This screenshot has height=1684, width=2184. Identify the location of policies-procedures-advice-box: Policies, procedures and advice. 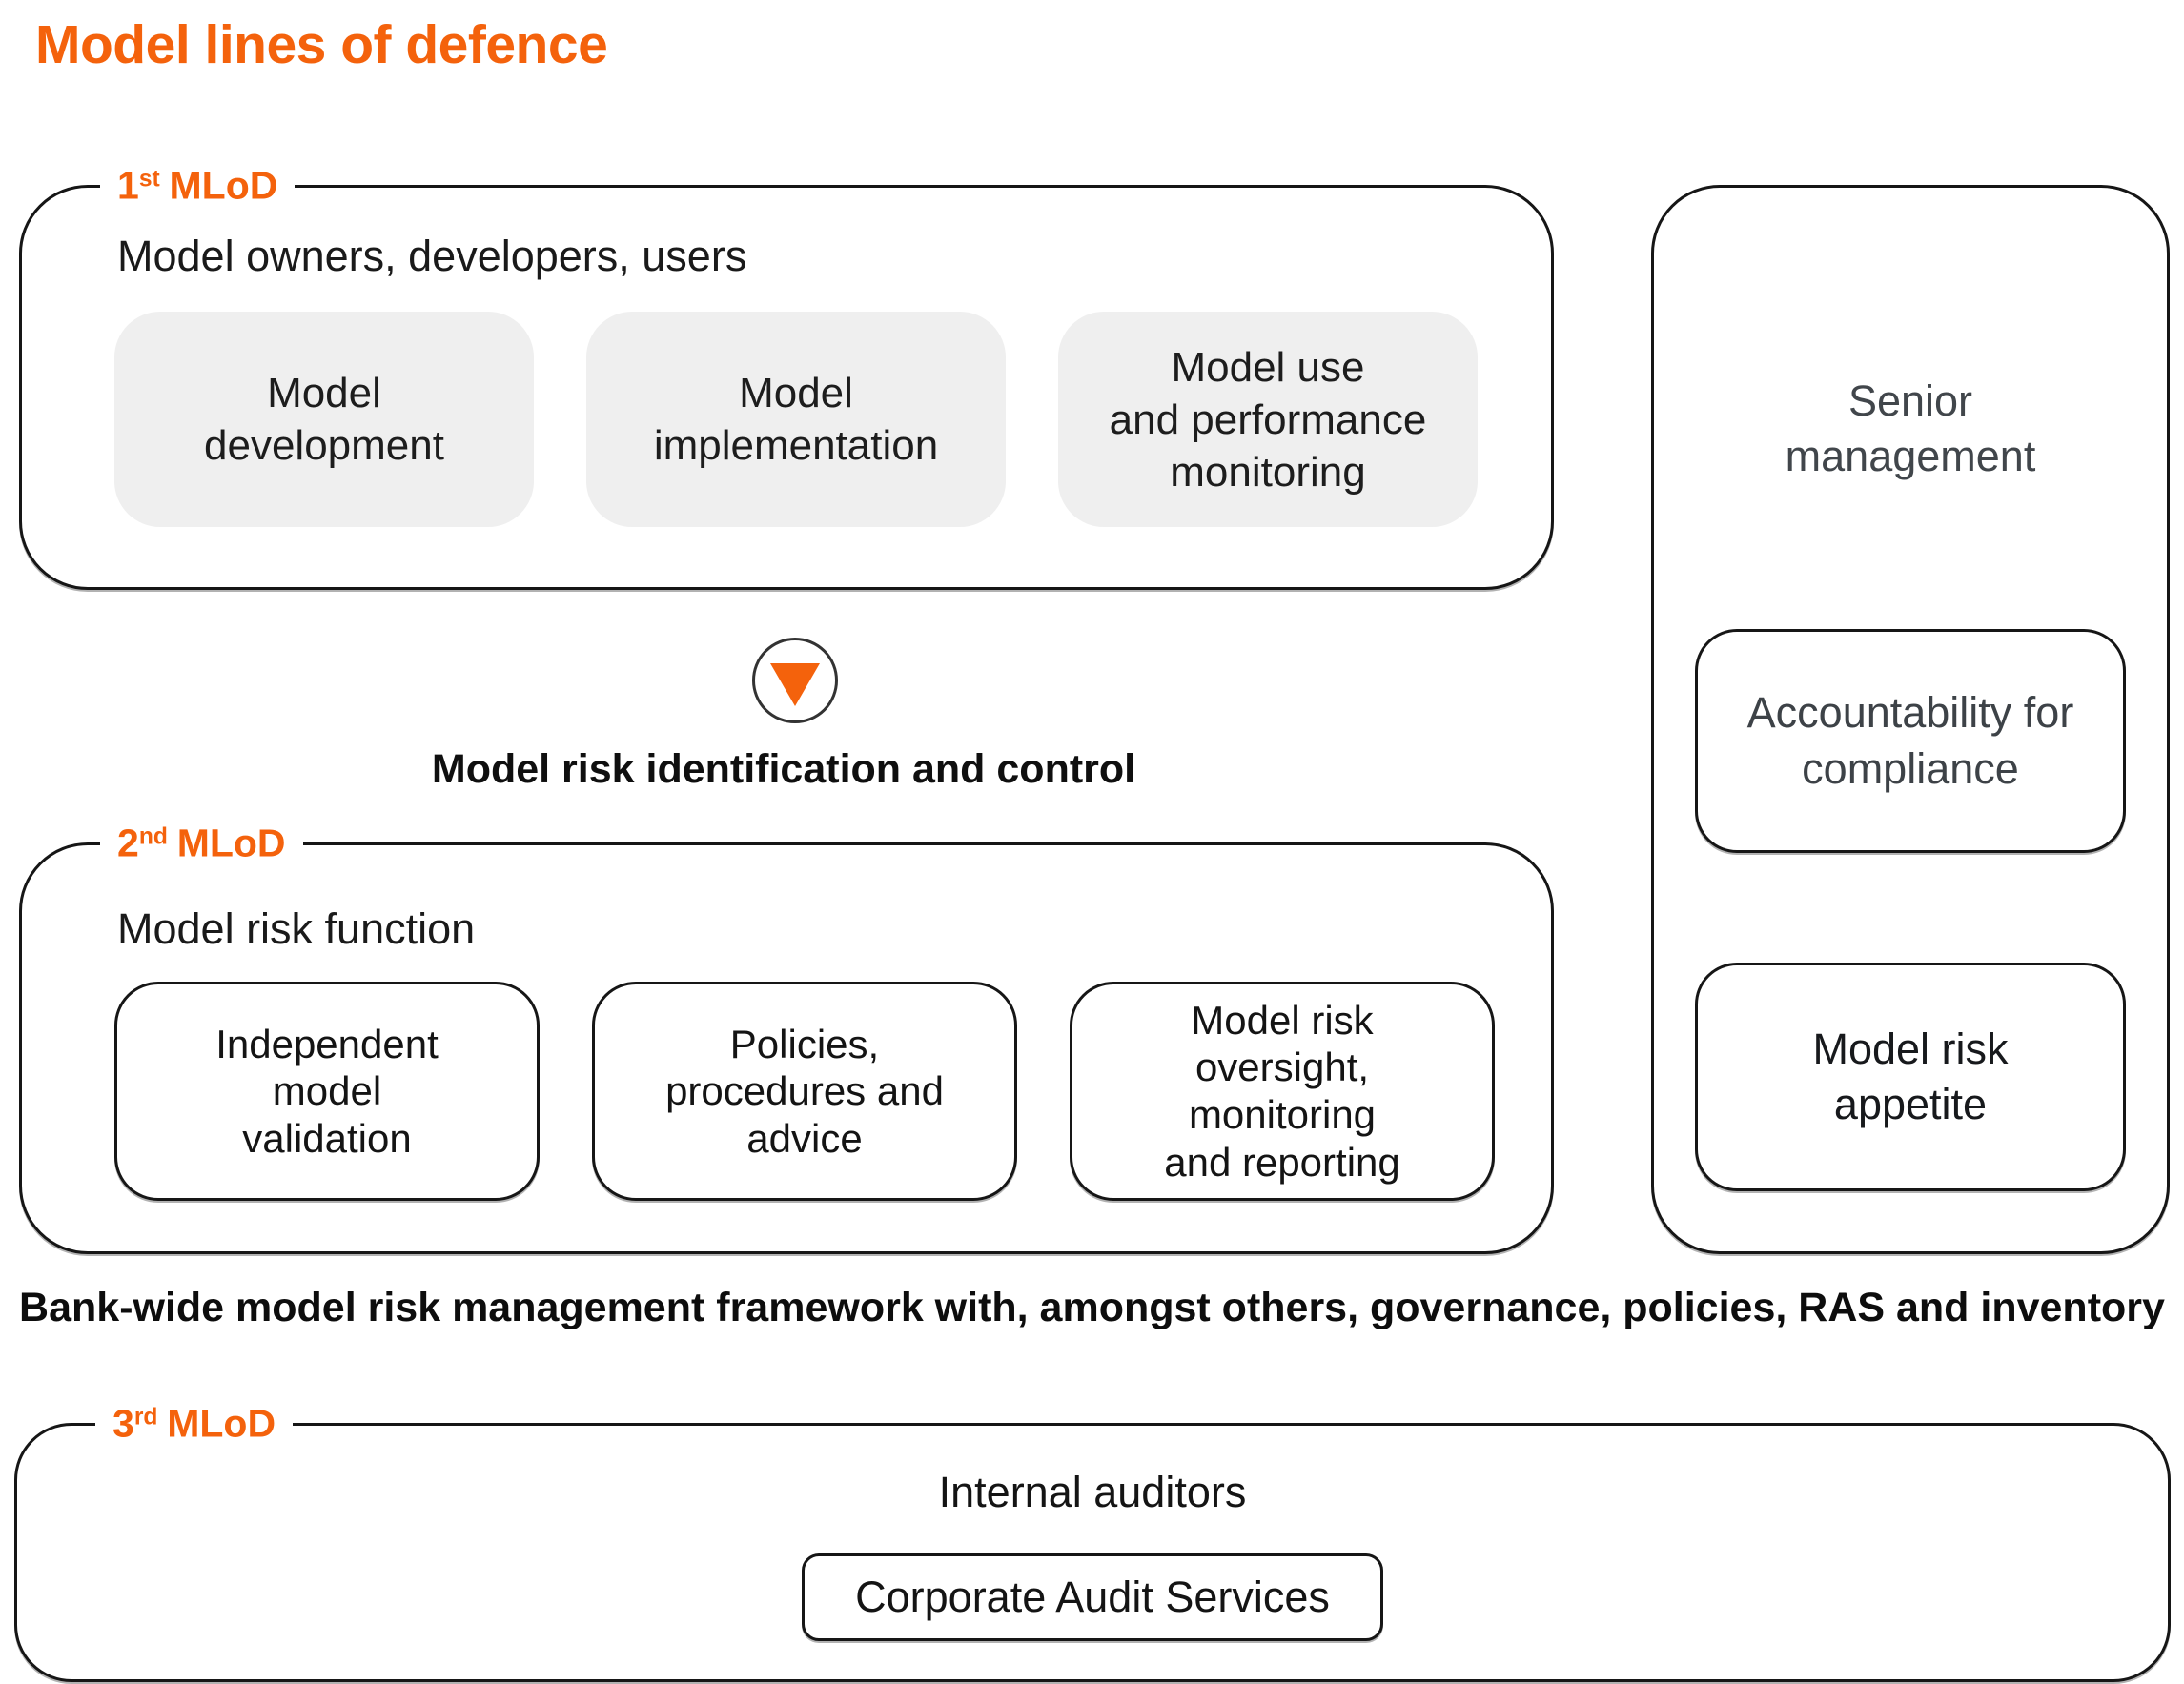
(804, 1092).